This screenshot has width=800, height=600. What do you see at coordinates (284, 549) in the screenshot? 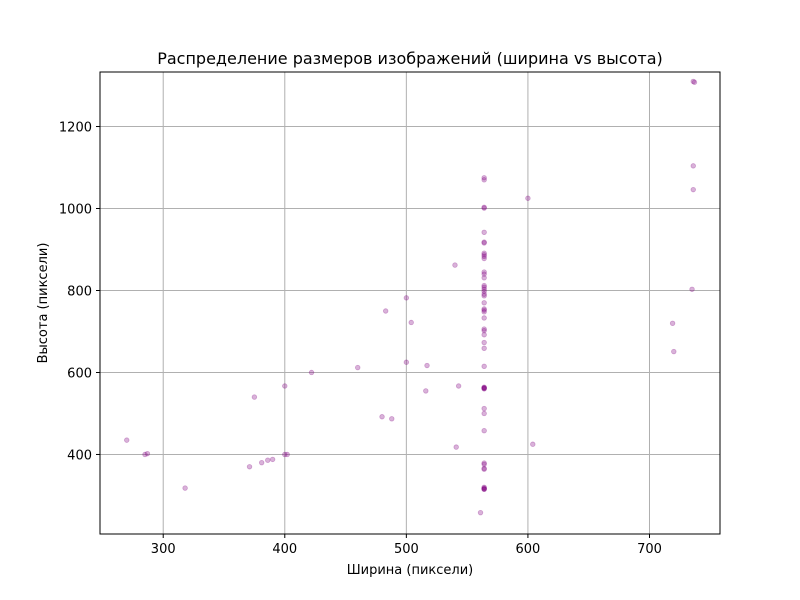
I see `x-tick-label: 400` at bounding box center [284, 549].